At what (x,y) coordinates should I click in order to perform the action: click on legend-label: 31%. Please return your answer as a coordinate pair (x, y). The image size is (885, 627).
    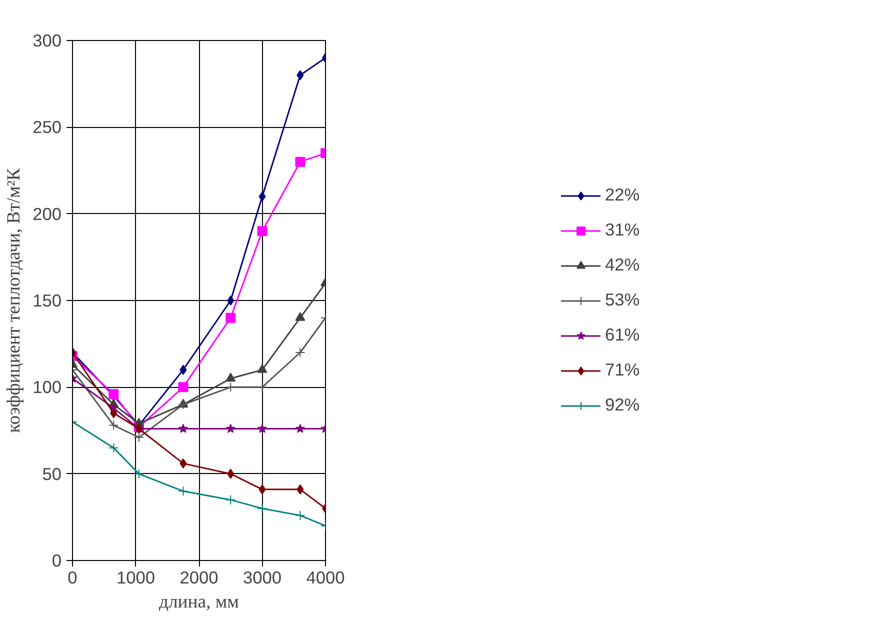
    Looking at the image, I should click on (623, 230).